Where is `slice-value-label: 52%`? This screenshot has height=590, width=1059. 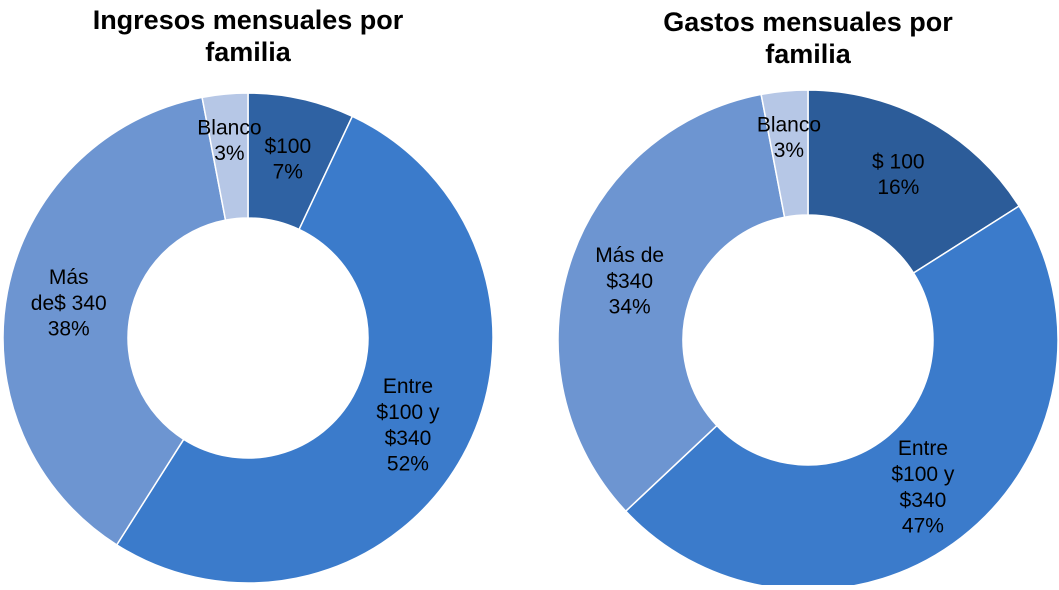 slice-value-label: 52% is located at coordinates (408, 463).